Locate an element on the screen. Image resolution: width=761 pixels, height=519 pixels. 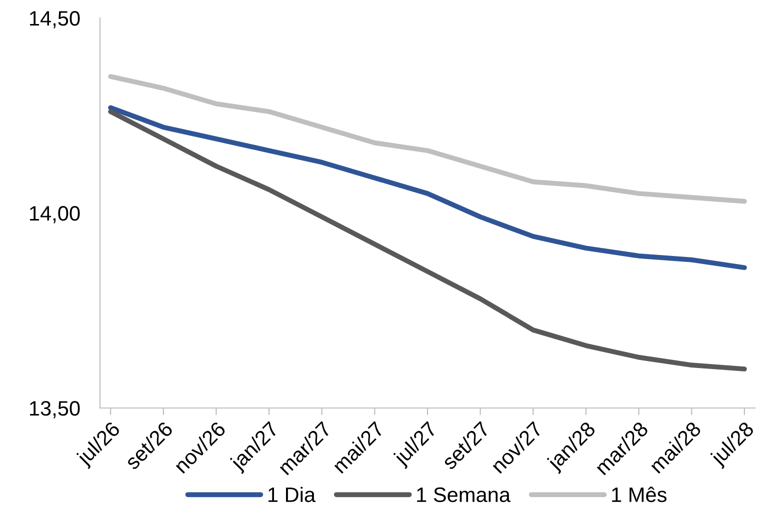
y-tick-label: 13,50 is located at coordinates (55, 409).